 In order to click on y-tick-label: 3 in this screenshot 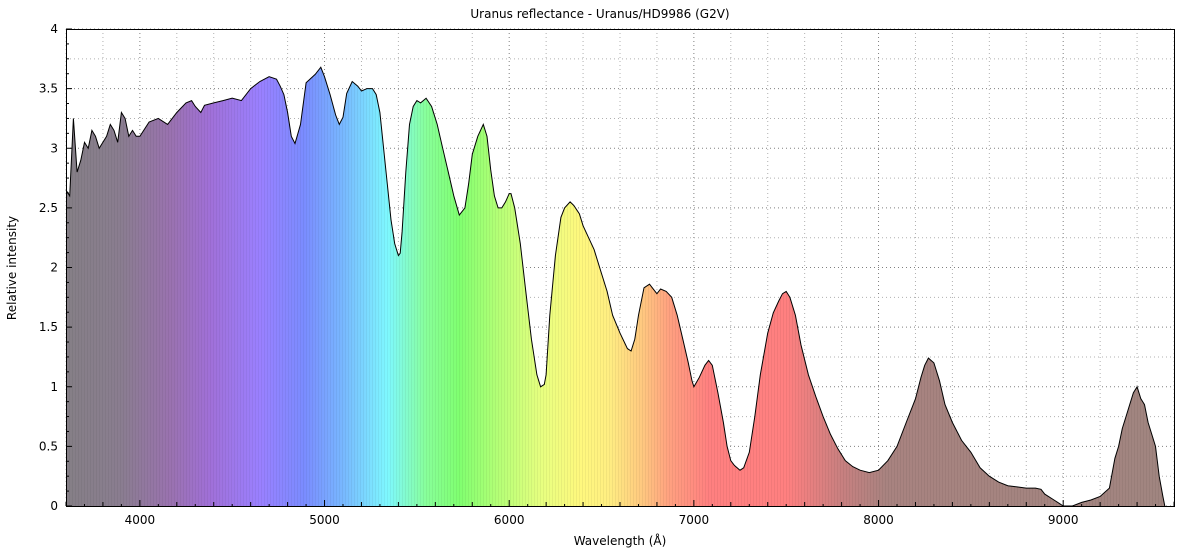, I will do `click(54, 148)`.